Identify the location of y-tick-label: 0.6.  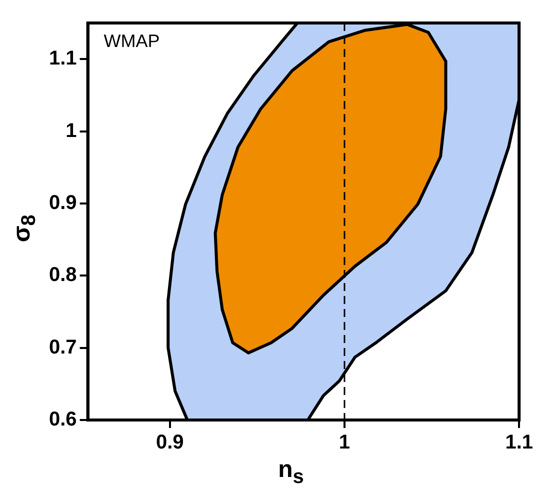
(62, 419).